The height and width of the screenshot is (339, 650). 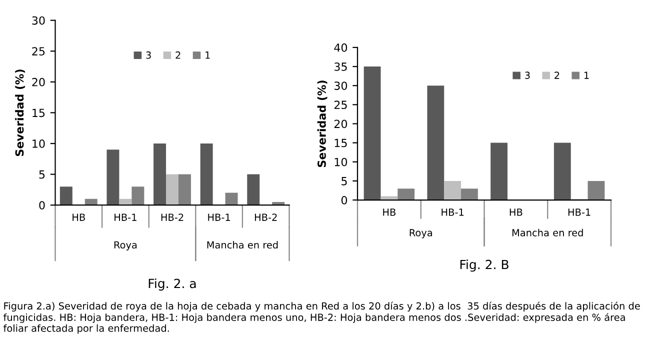 What do you see at coordinates (321, 318) in the screenshot?
I see `text: Figura 2.a) Severidad de roya de la hoja de cebada y mancha en Red a los 20 días y 2.b) a los 35 días después de la aplicación de fungicidas. HB: Hoja bandera, HB-1: Hoja bandera menos uno, HB-2: Hoja bandera menos dos .Severidad: expresada en % área foliar afectada por la enfermedad.` at bounding box center [321, 318].